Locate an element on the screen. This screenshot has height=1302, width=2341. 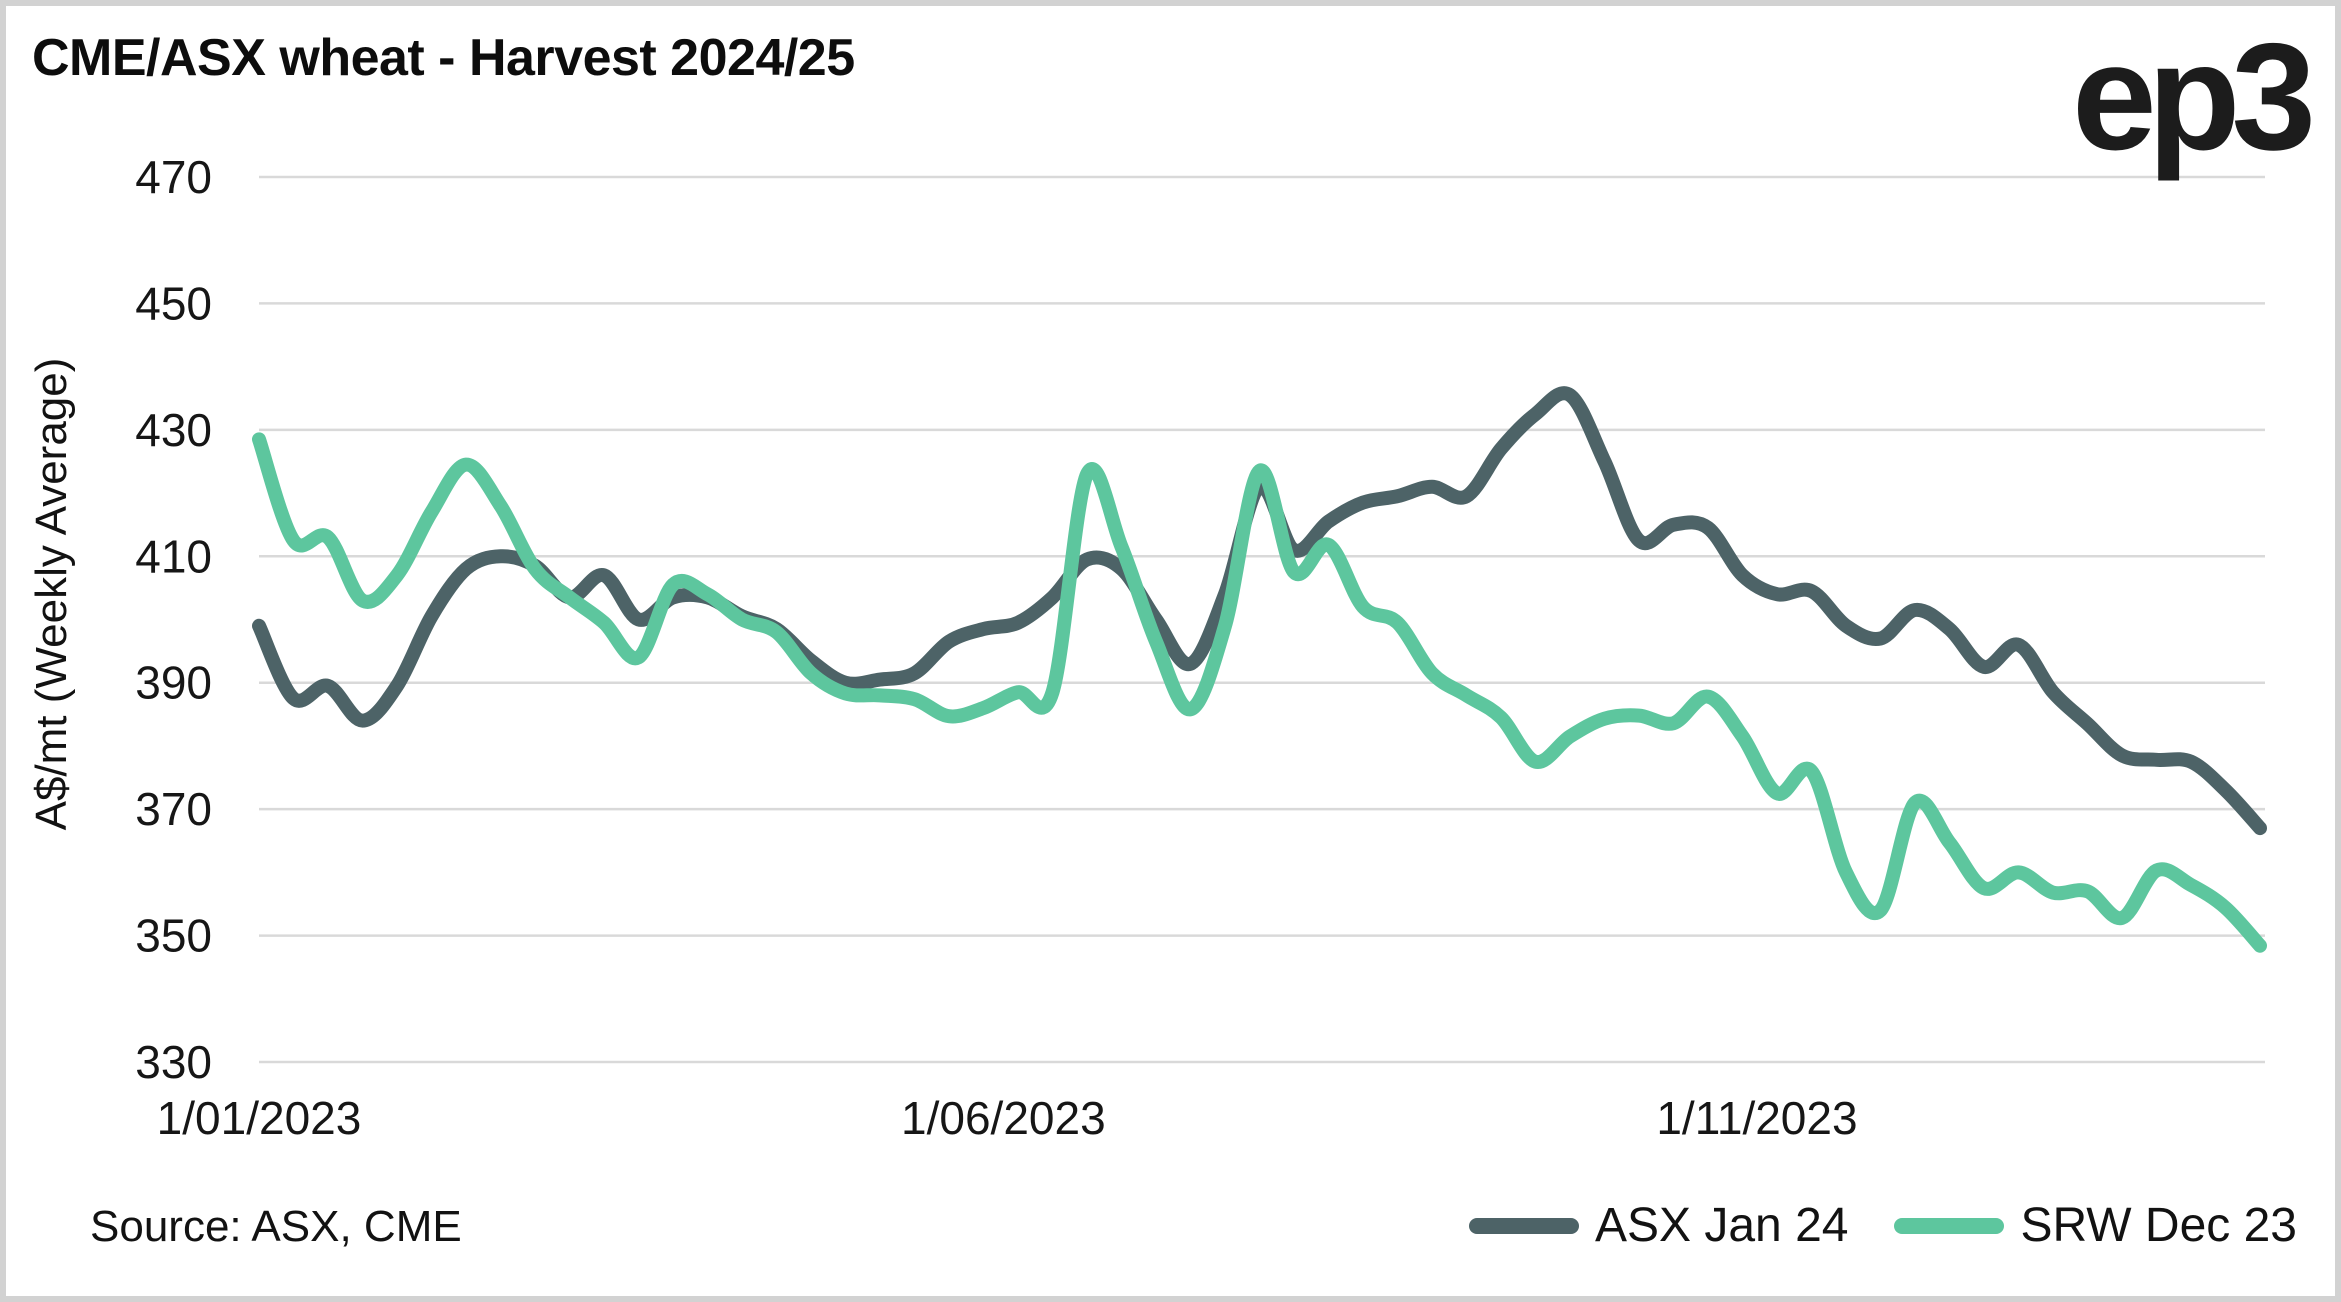
y-tick-label: 430 is located at coordinates (173, 430).